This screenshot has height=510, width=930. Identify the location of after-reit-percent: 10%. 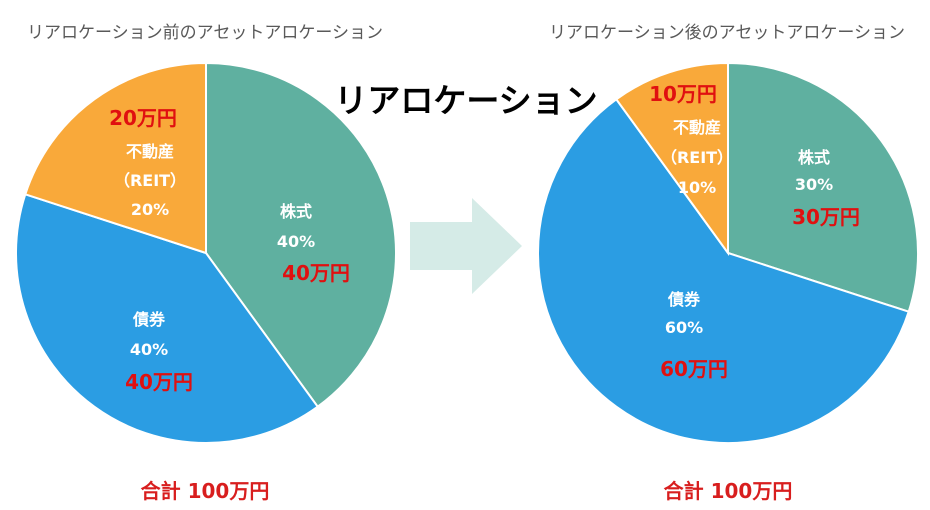
(697, 187).